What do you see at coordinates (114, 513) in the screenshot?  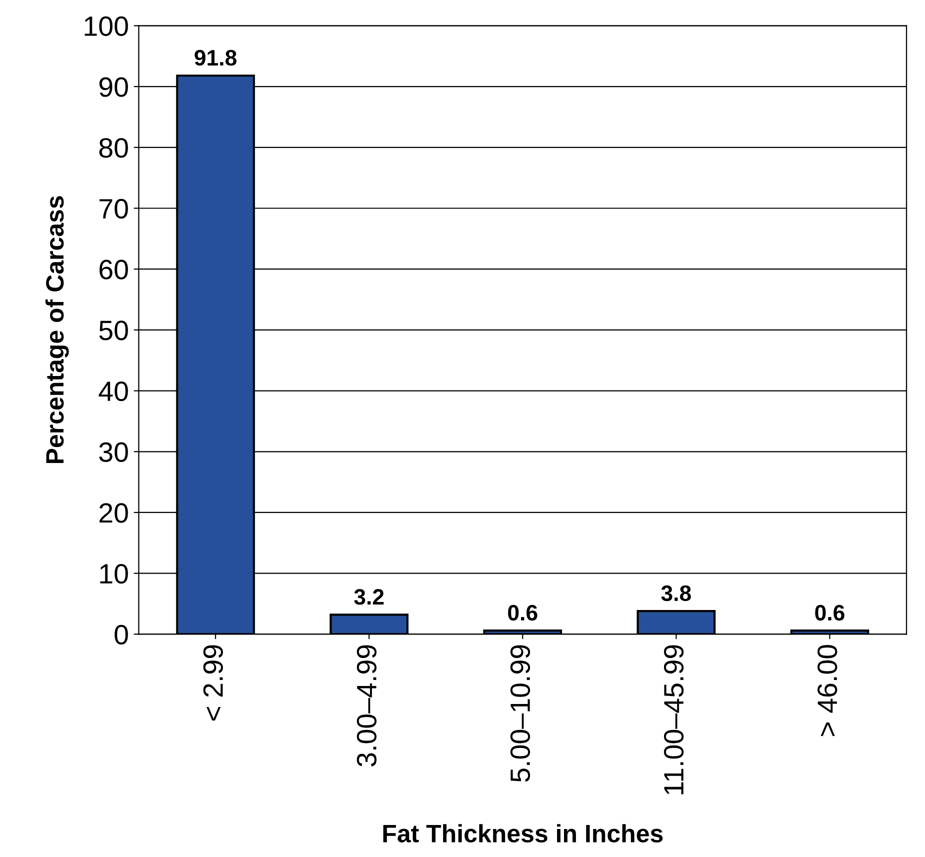 I see `y-tick-label: 20` at bounding box center [114, 513].